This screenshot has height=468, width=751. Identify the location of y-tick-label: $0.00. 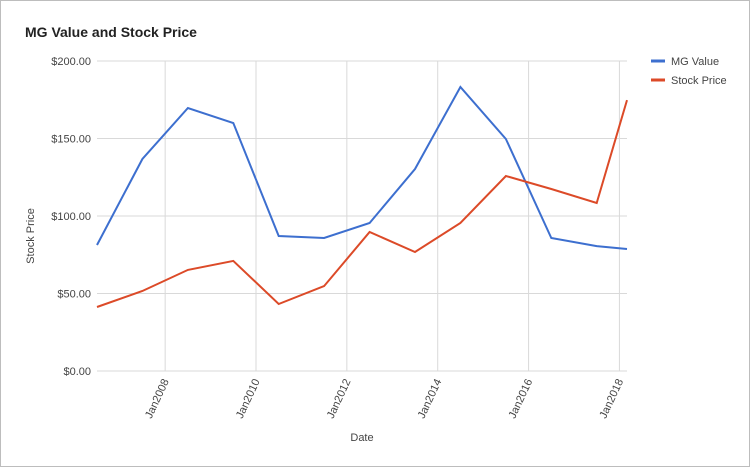
(77, 372).